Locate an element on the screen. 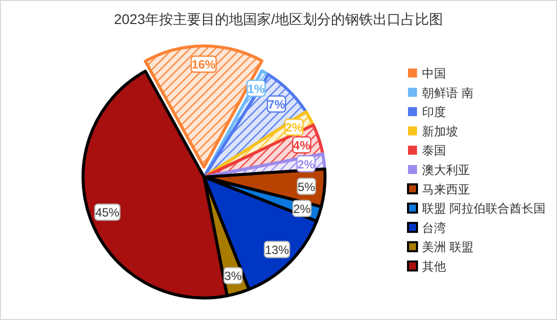  data-label: 5% is located at coordinates (307, 187).